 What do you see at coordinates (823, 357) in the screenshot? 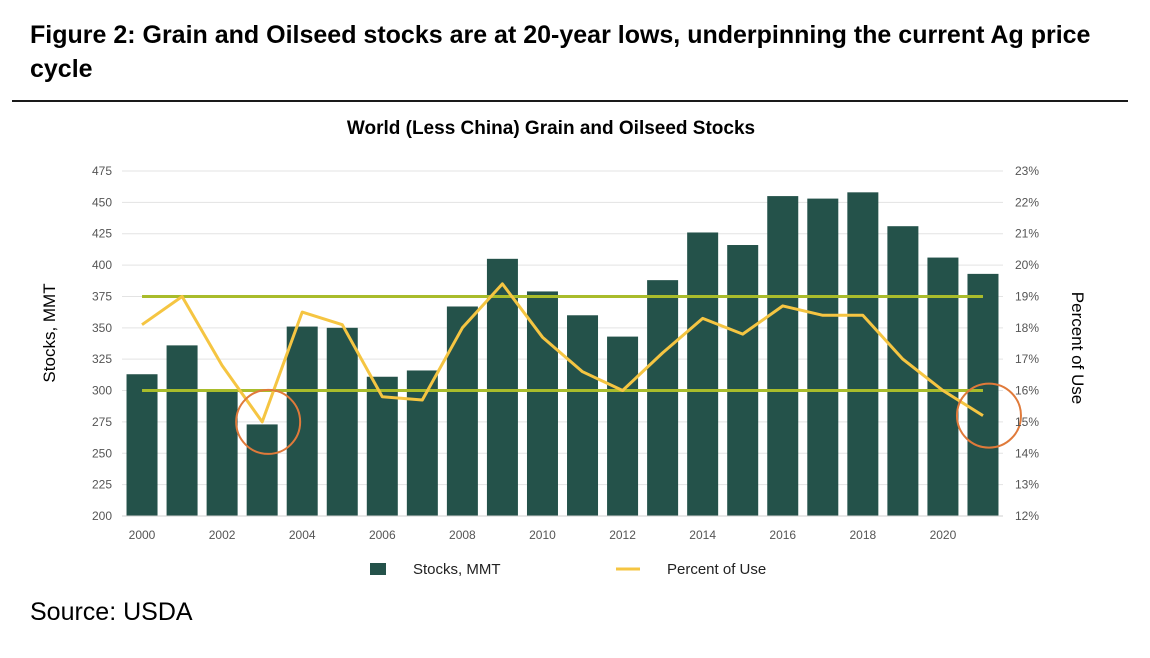
I see `bar-2017` at bounding box center [823, 357].